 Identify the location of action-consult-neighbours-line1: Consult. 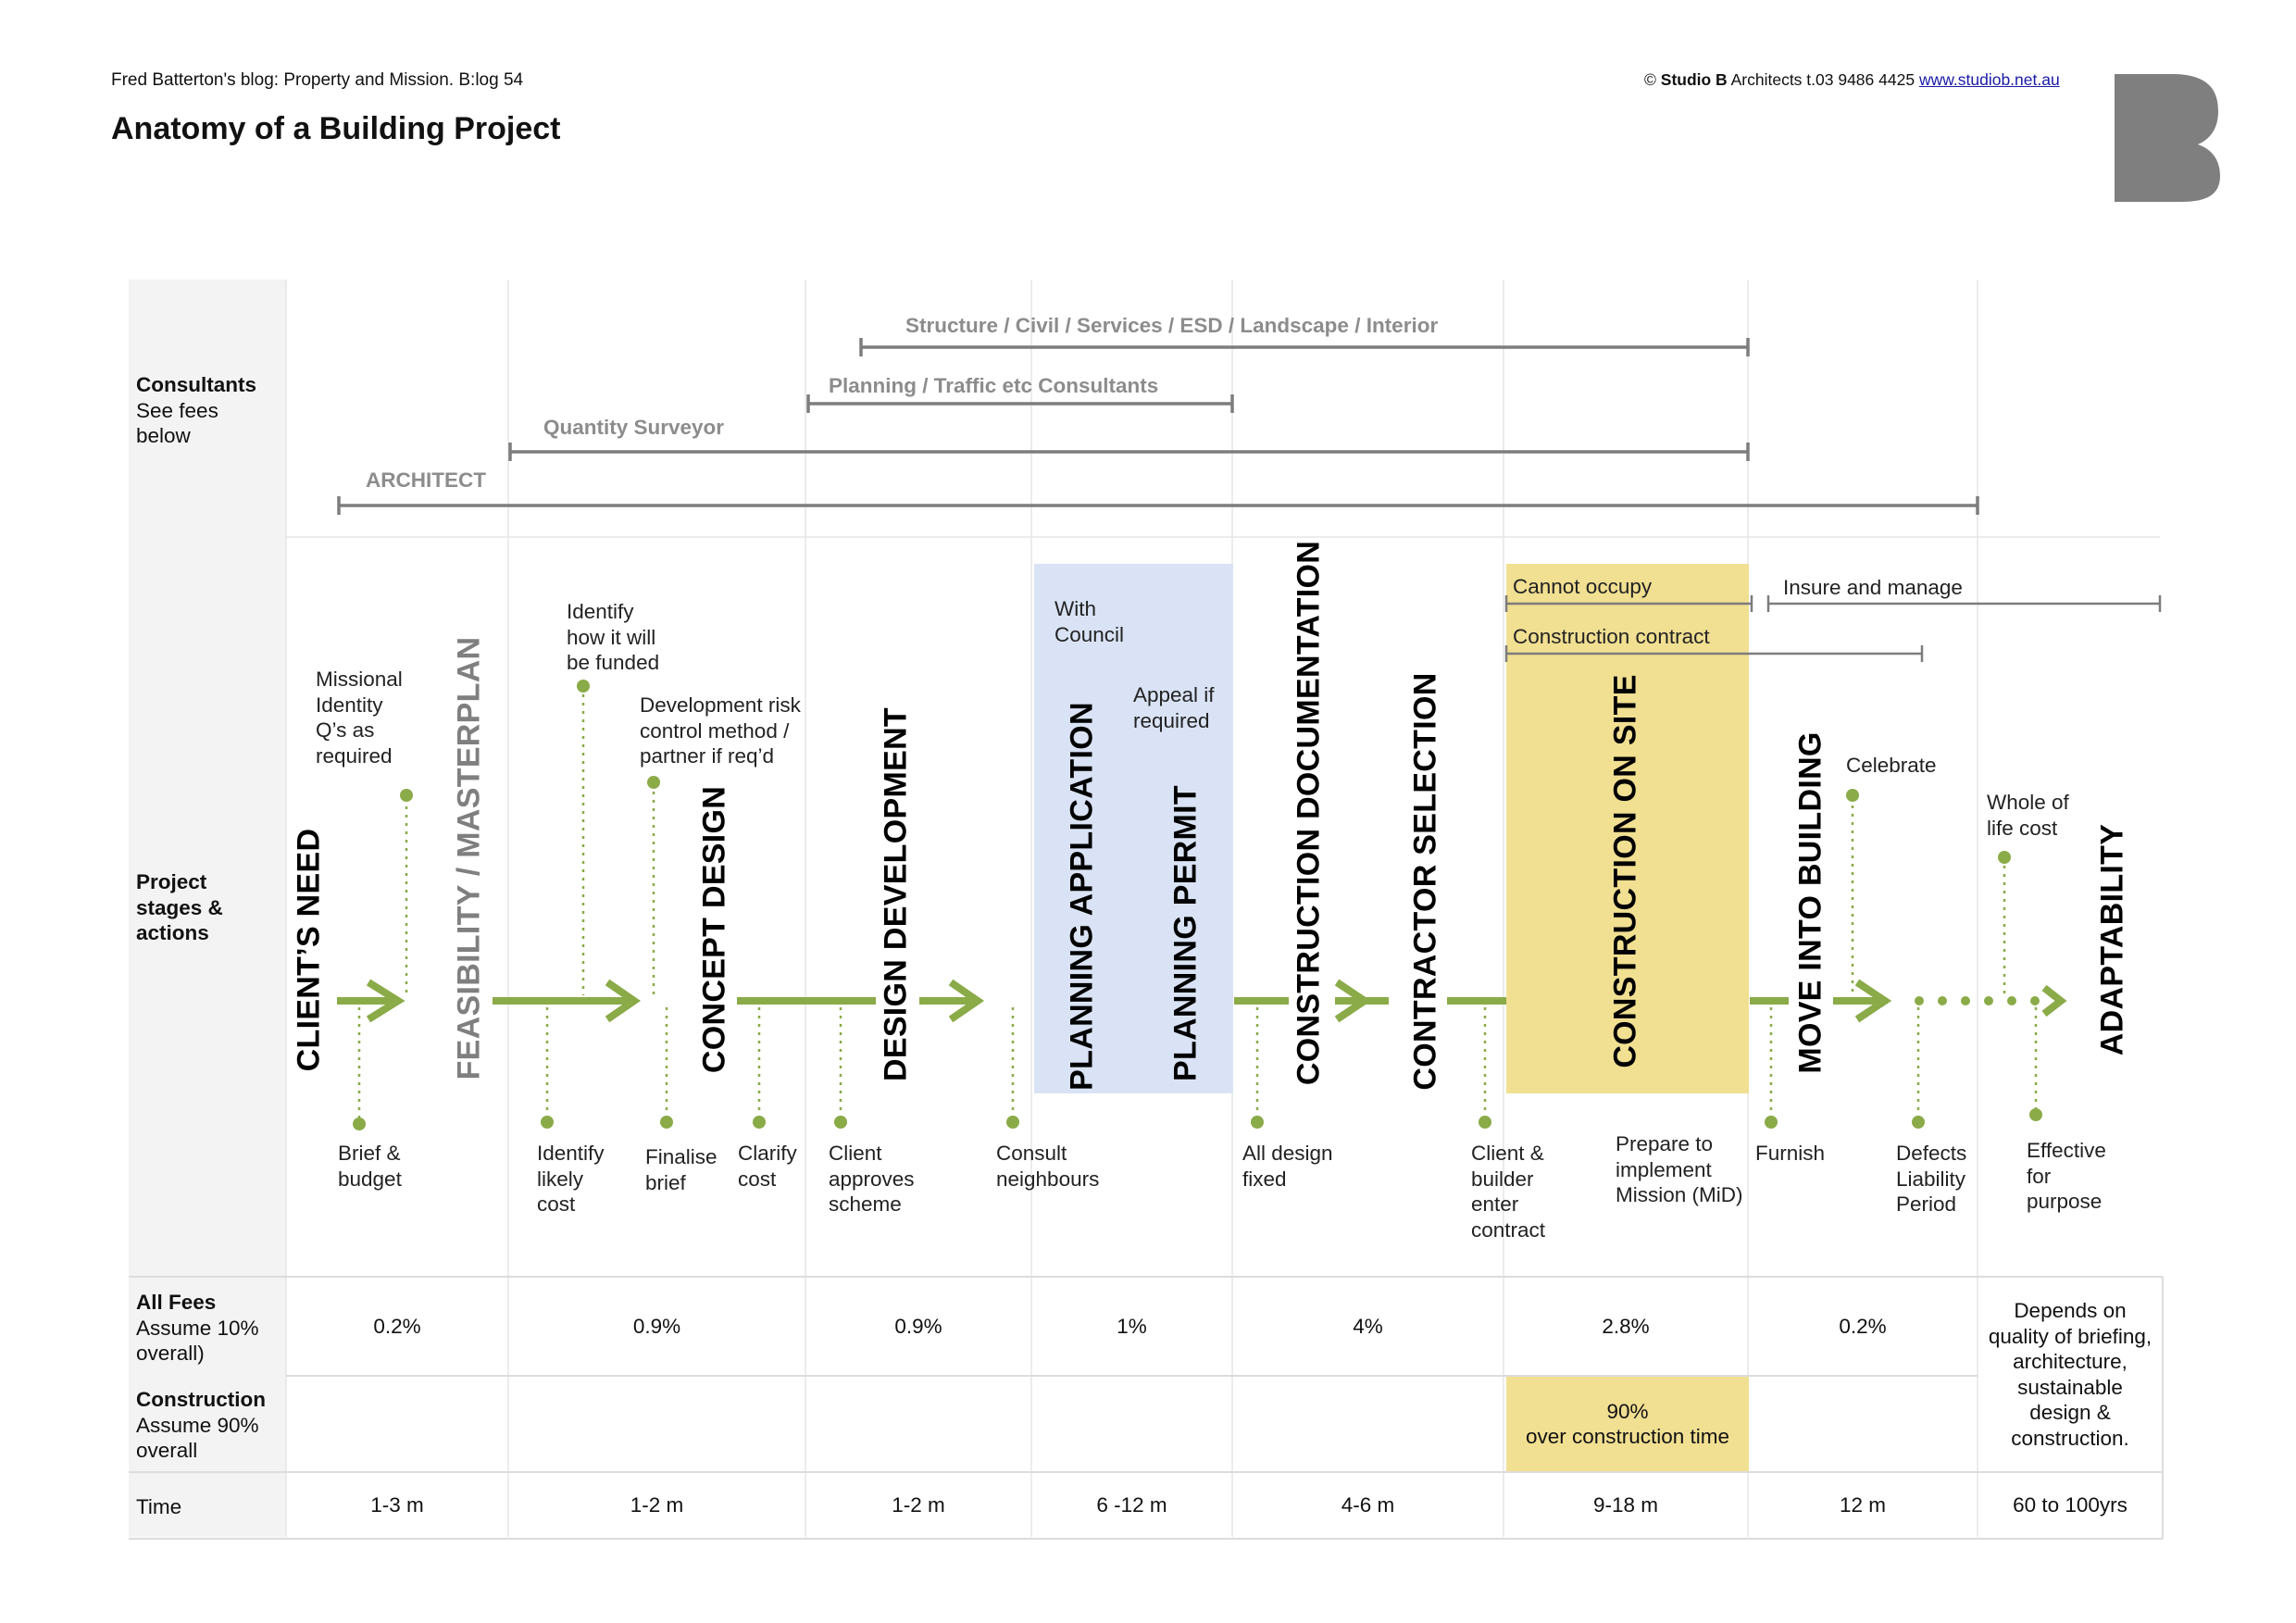
(1031, 1154).